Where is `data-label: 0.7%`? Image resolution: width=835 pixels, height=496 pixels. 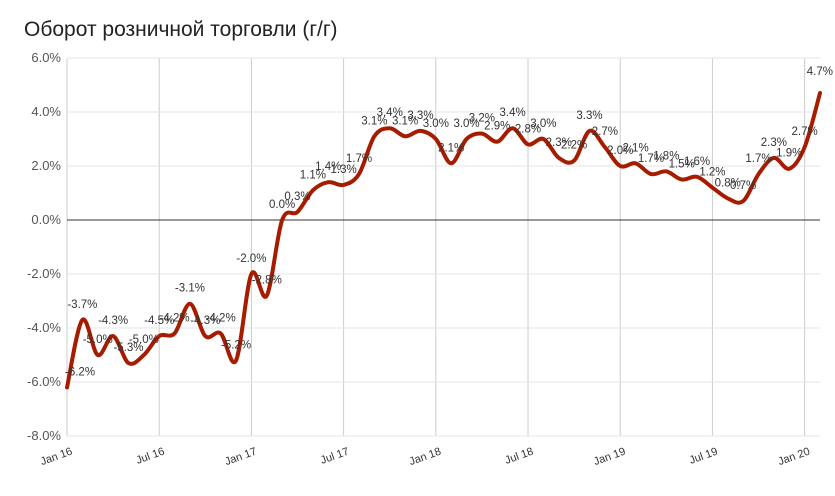 data-label: 0.7% is located at coordinates (743, 186).